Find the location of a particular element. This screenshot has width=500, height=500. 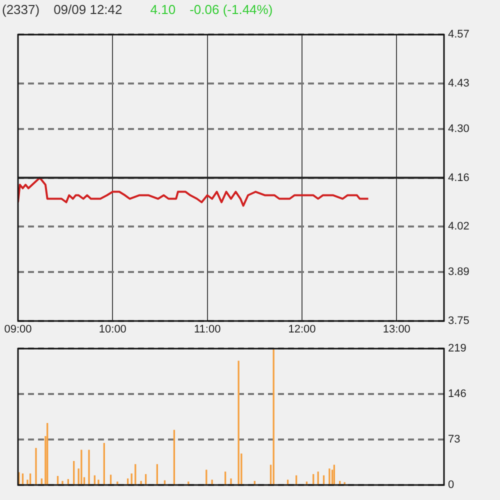

chart-subtitle: 09/09 12:42 is located at coordinates (88, 9).